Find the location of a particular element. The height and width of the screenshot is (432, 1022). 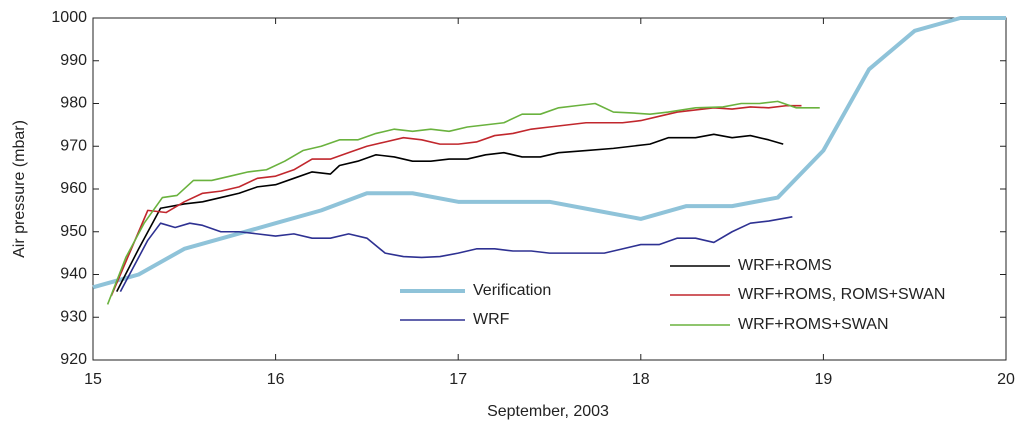

legend-label: WRF+ROMS is located at coordinates (785, 265).